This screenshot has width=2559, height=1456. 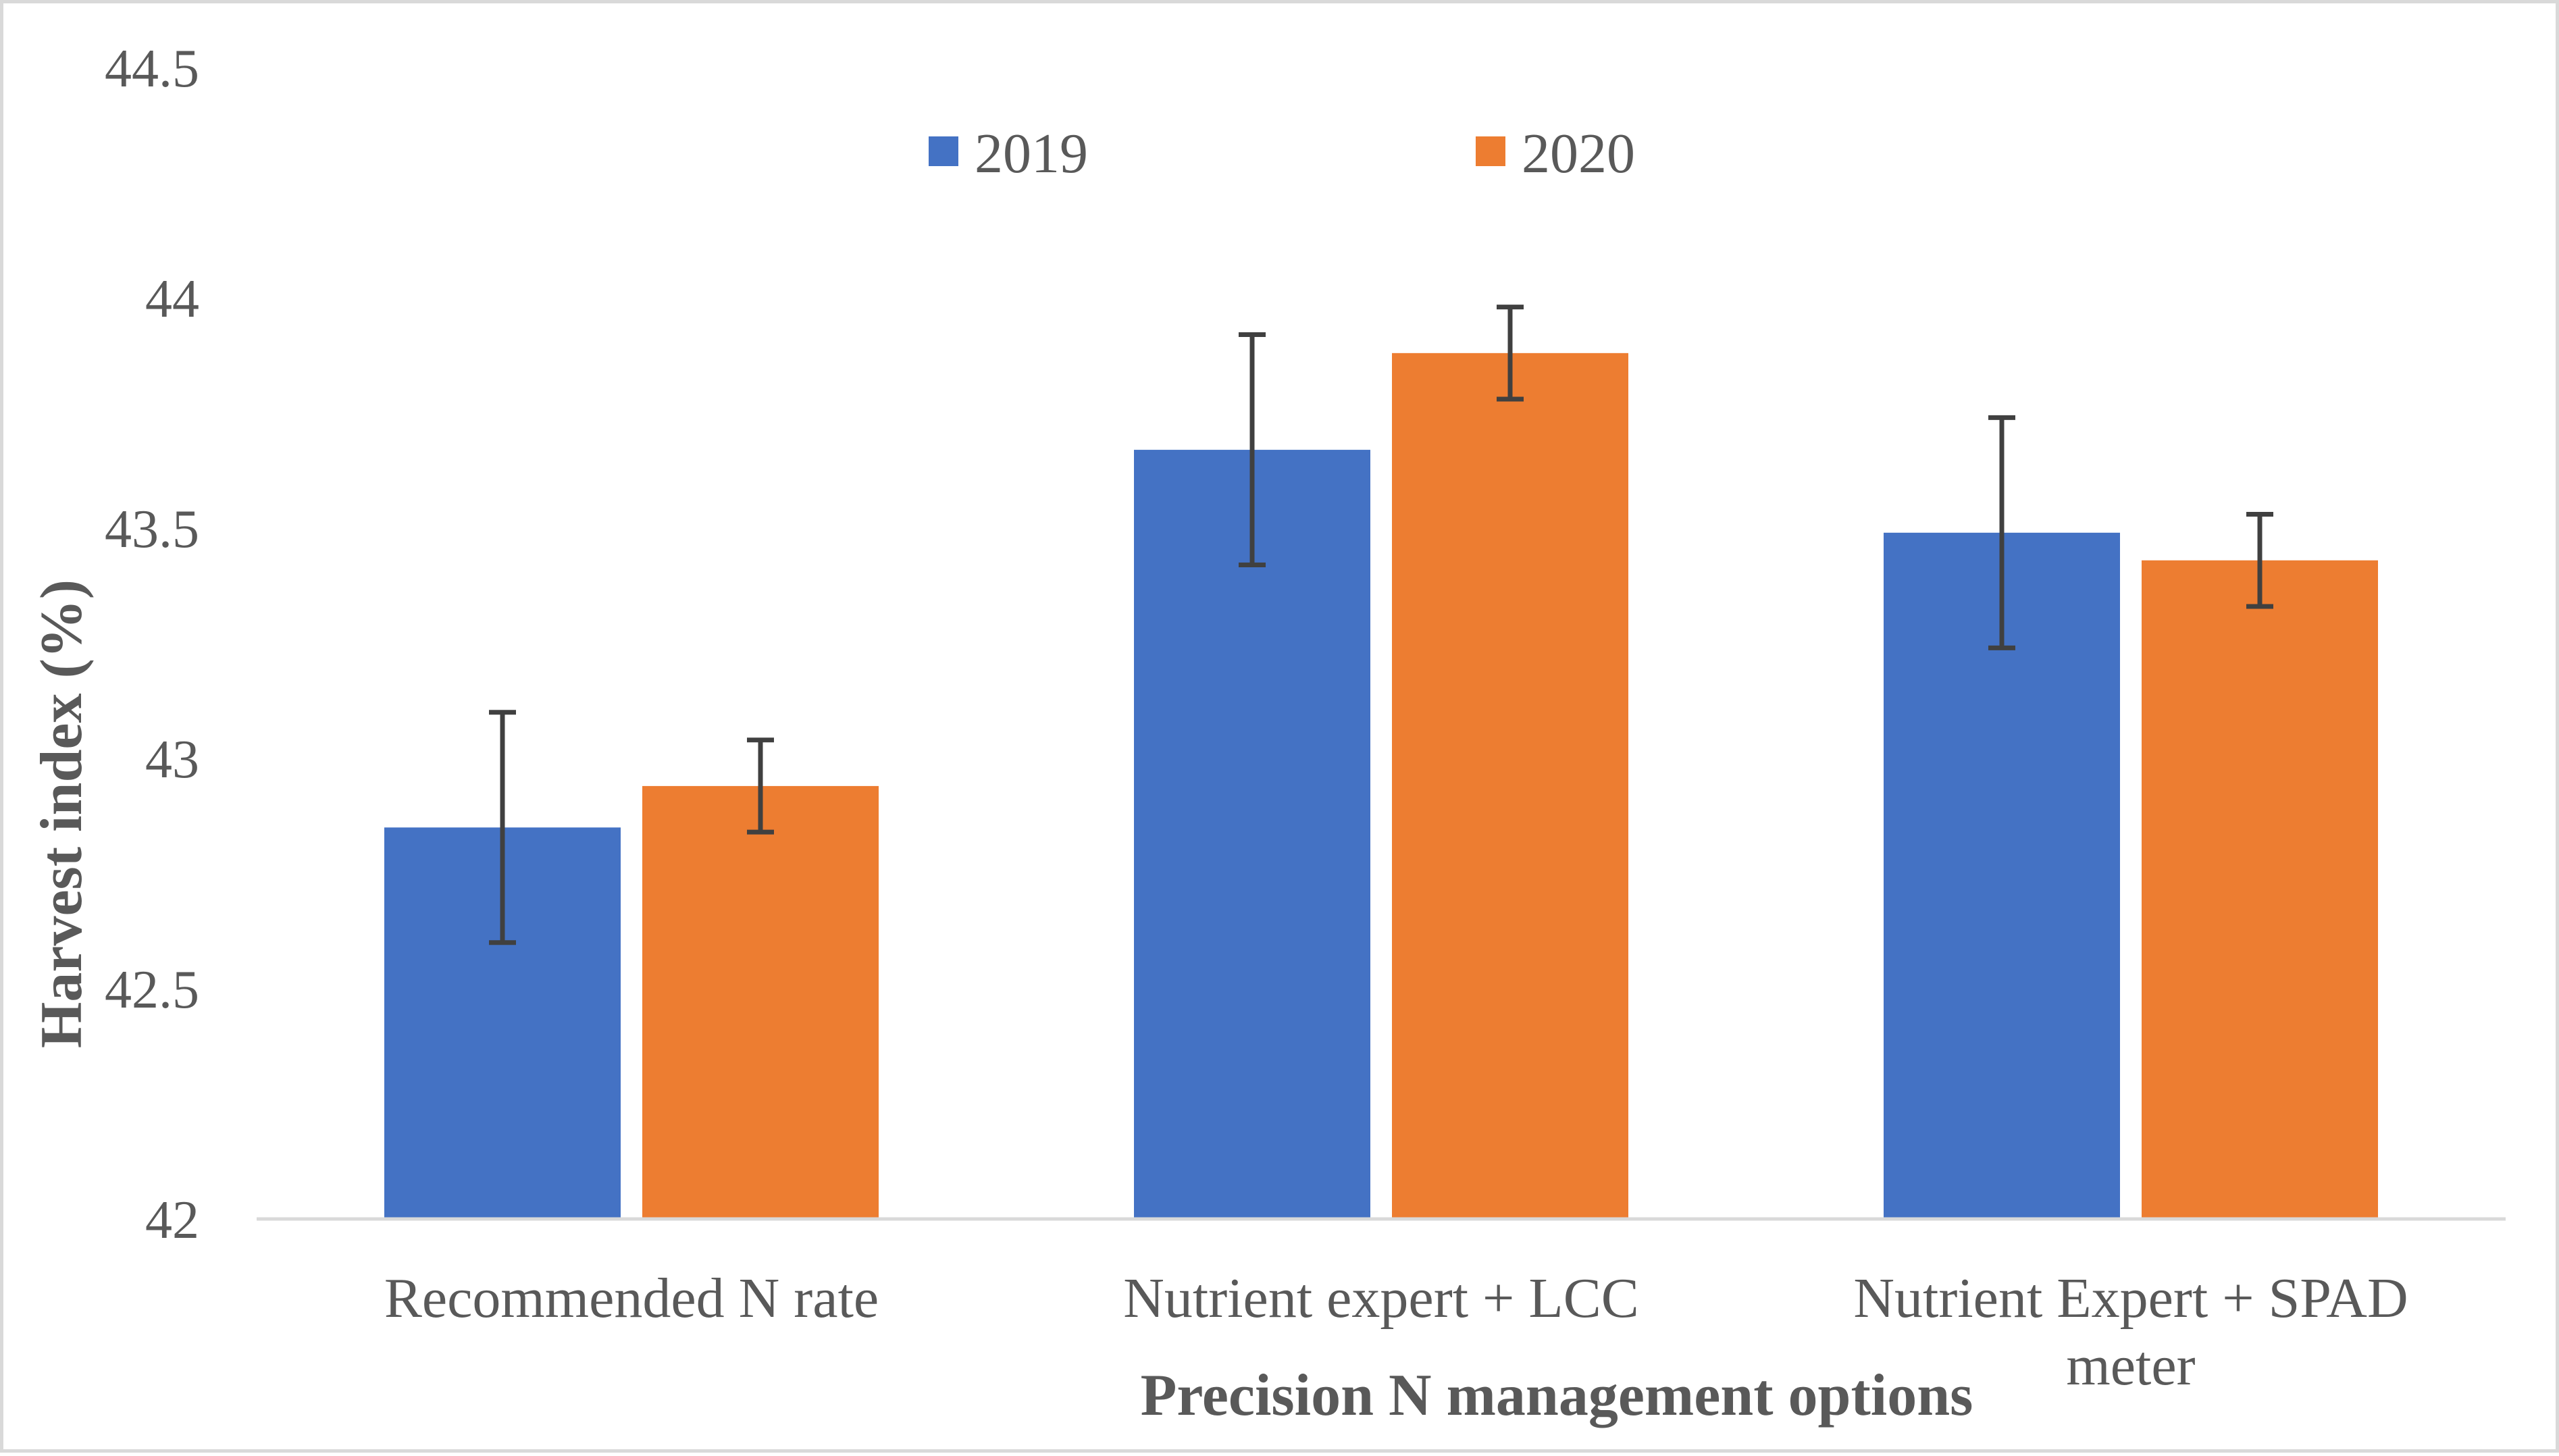 I want to click on legend-item-2020: 2020, so click(x=1555, y=153).